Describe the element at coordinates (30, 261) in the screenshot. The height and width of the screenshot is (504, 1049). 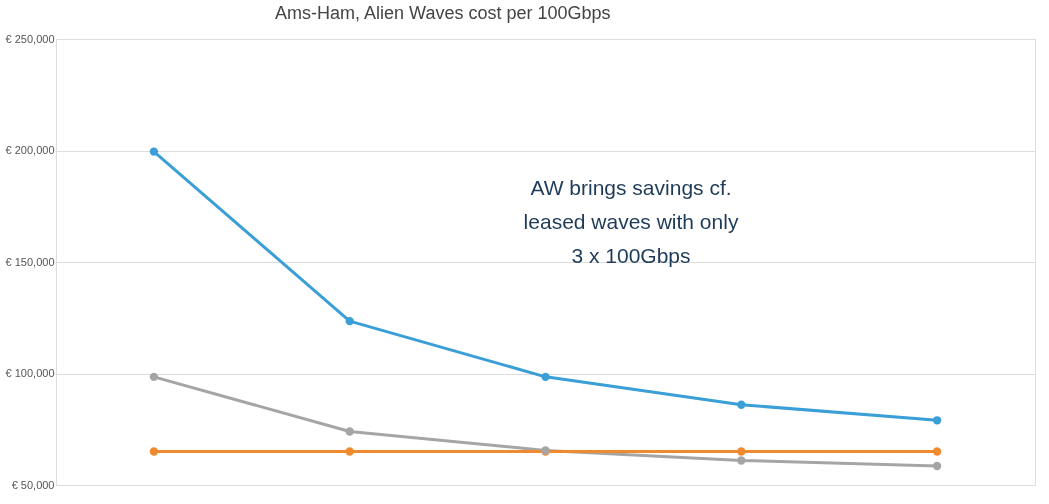
I see `y-tick-label: € 150,000` at that location.